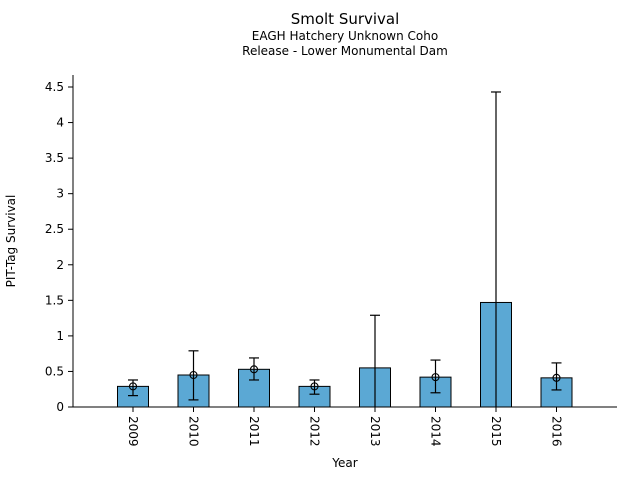  What do you see at coordinates (314, 386) in the screenshot?
I see `point-marker-2012` at bounding box center [314, 386].